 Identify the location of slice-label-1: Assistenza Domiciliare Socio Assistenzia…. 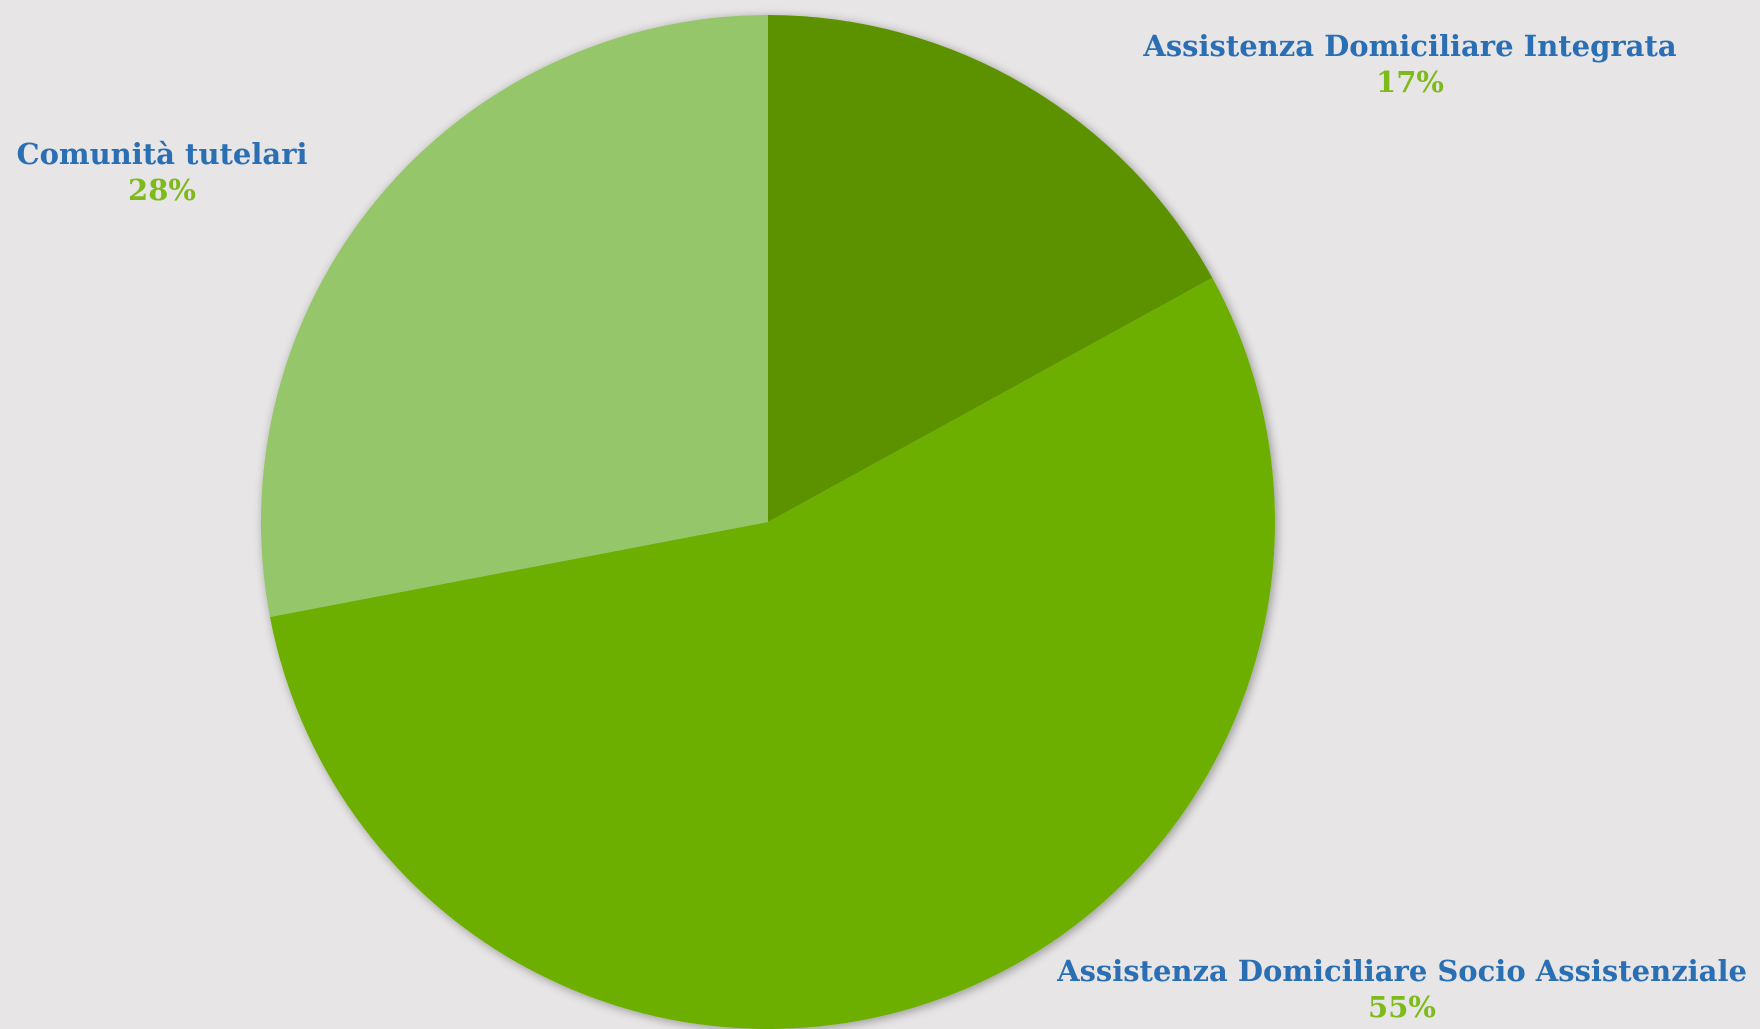
(1401, 971).